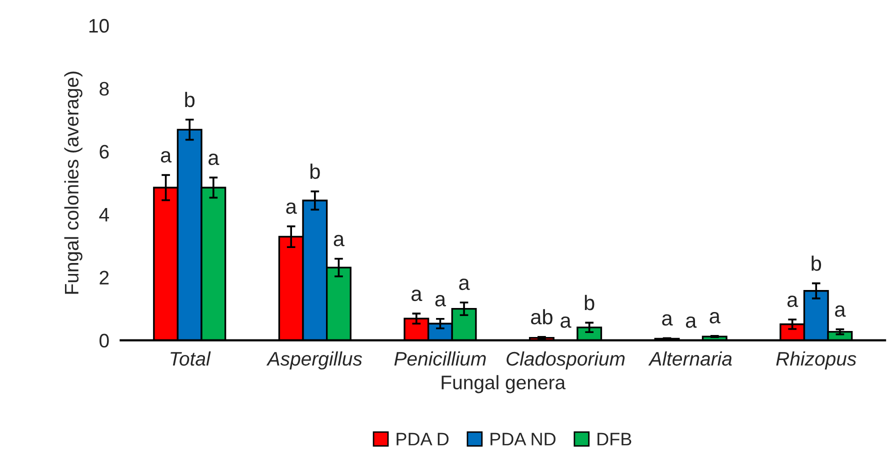  Describe the element at coordinates (541, 316) in the screenshot. I see `annotation: ab` at that location.